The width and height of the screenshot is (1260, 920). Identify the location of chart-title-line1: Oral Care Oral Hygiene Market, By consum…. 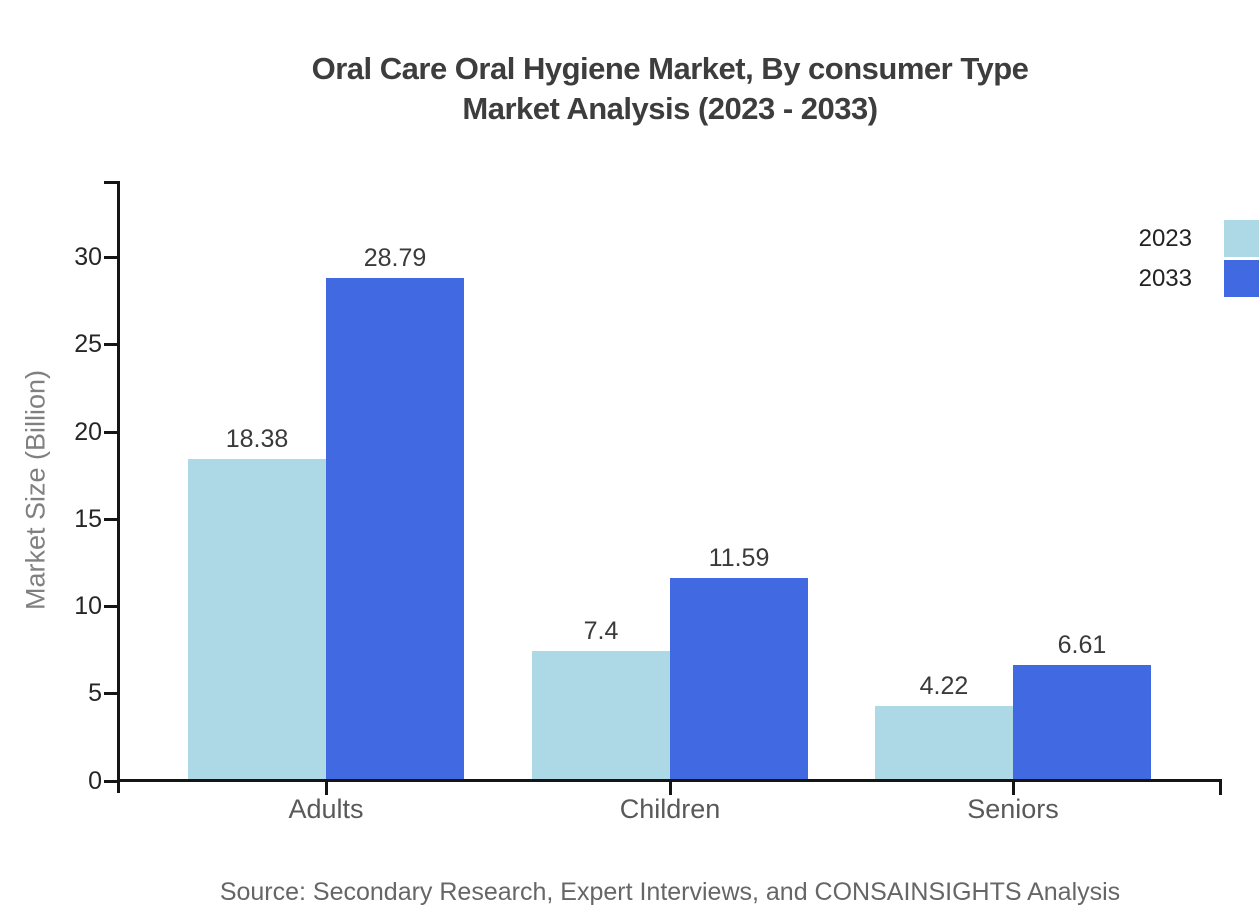
(670, 68).